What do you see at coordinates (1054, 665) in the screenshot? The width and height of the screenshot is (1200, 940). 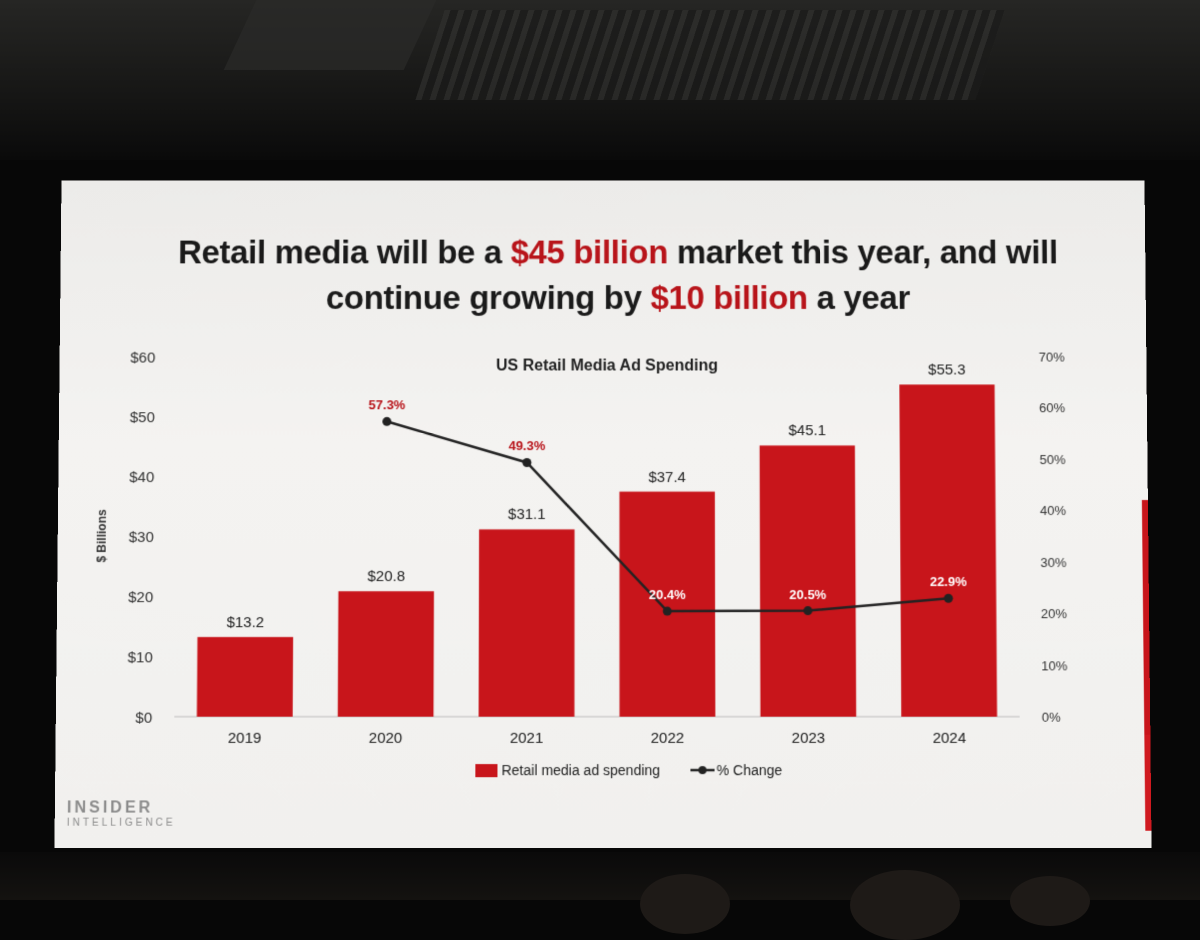 I see `y2-tick-label: 10%` at bounding box center [1054, 665].